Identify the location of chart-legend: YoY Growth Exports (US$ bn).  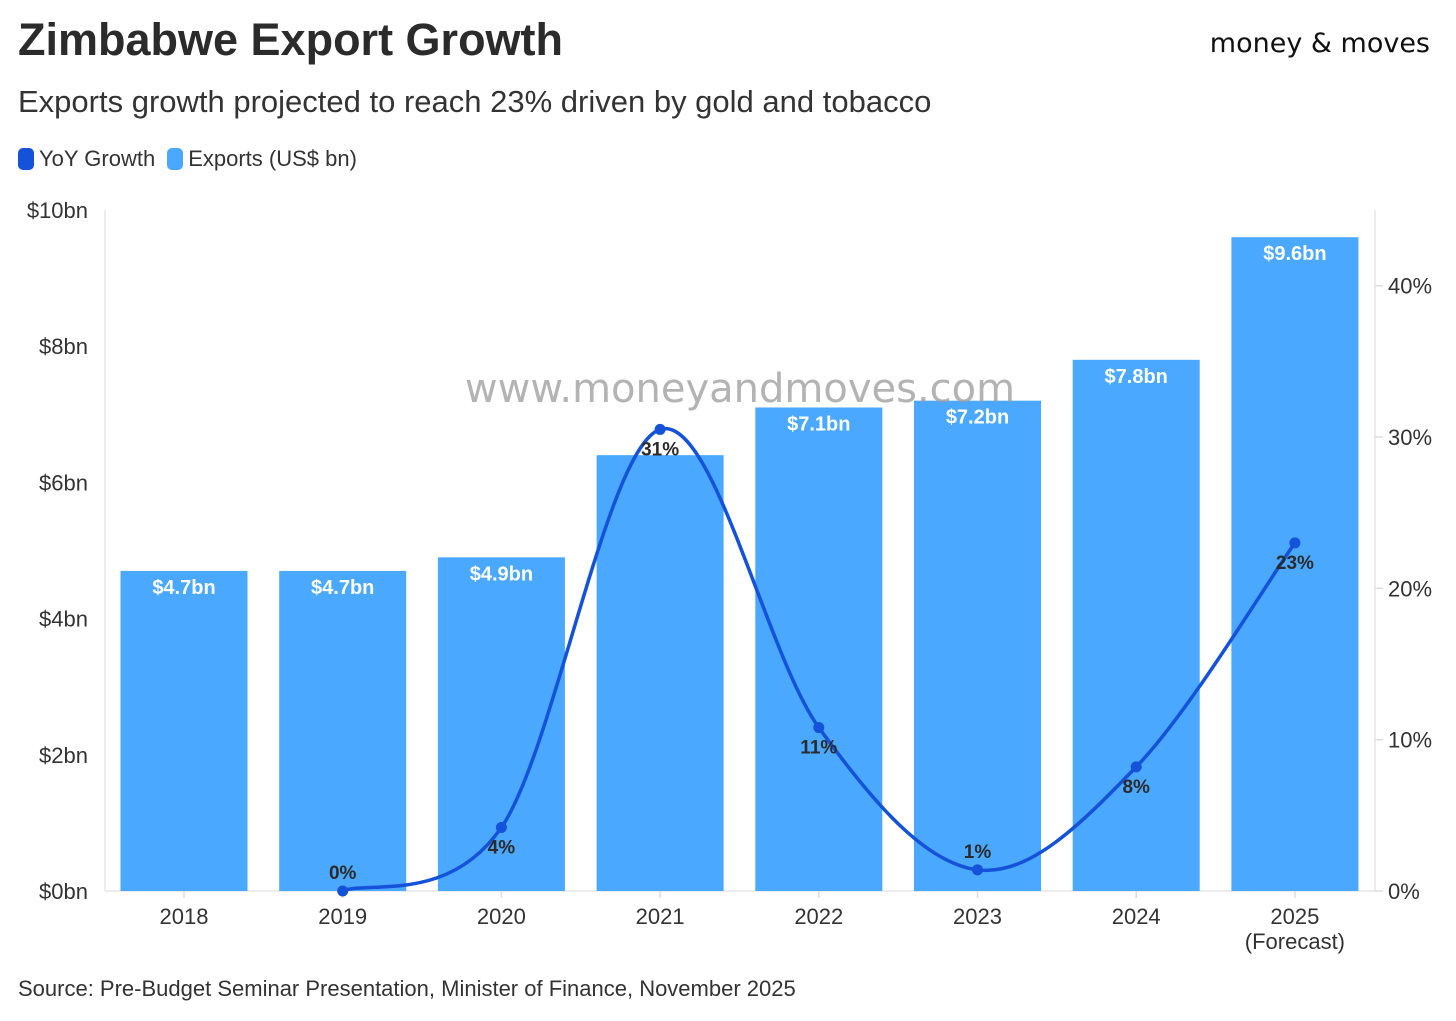
(193, 159).